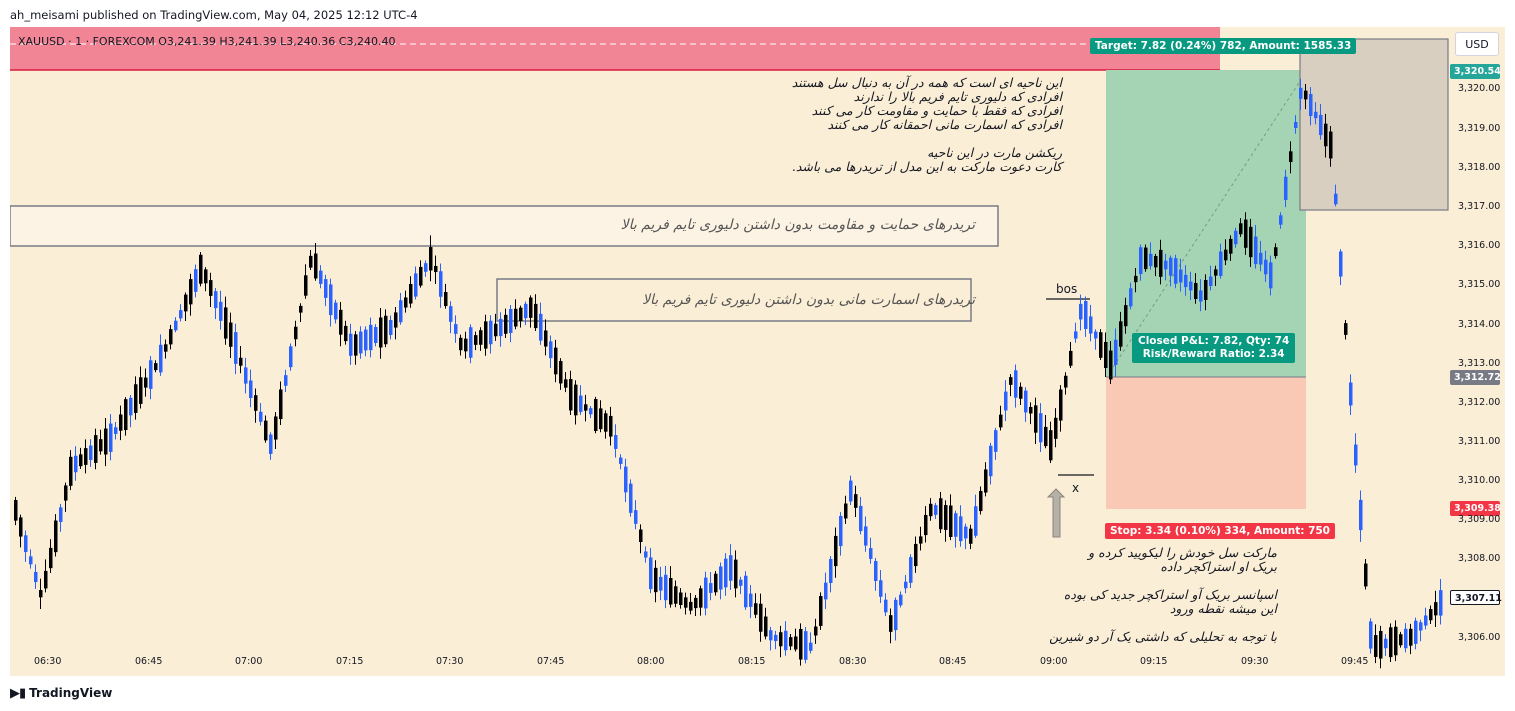 This screenshot has width=1515, height=711. I want to click on time-tick-label: 08:15, so click(752, 661).